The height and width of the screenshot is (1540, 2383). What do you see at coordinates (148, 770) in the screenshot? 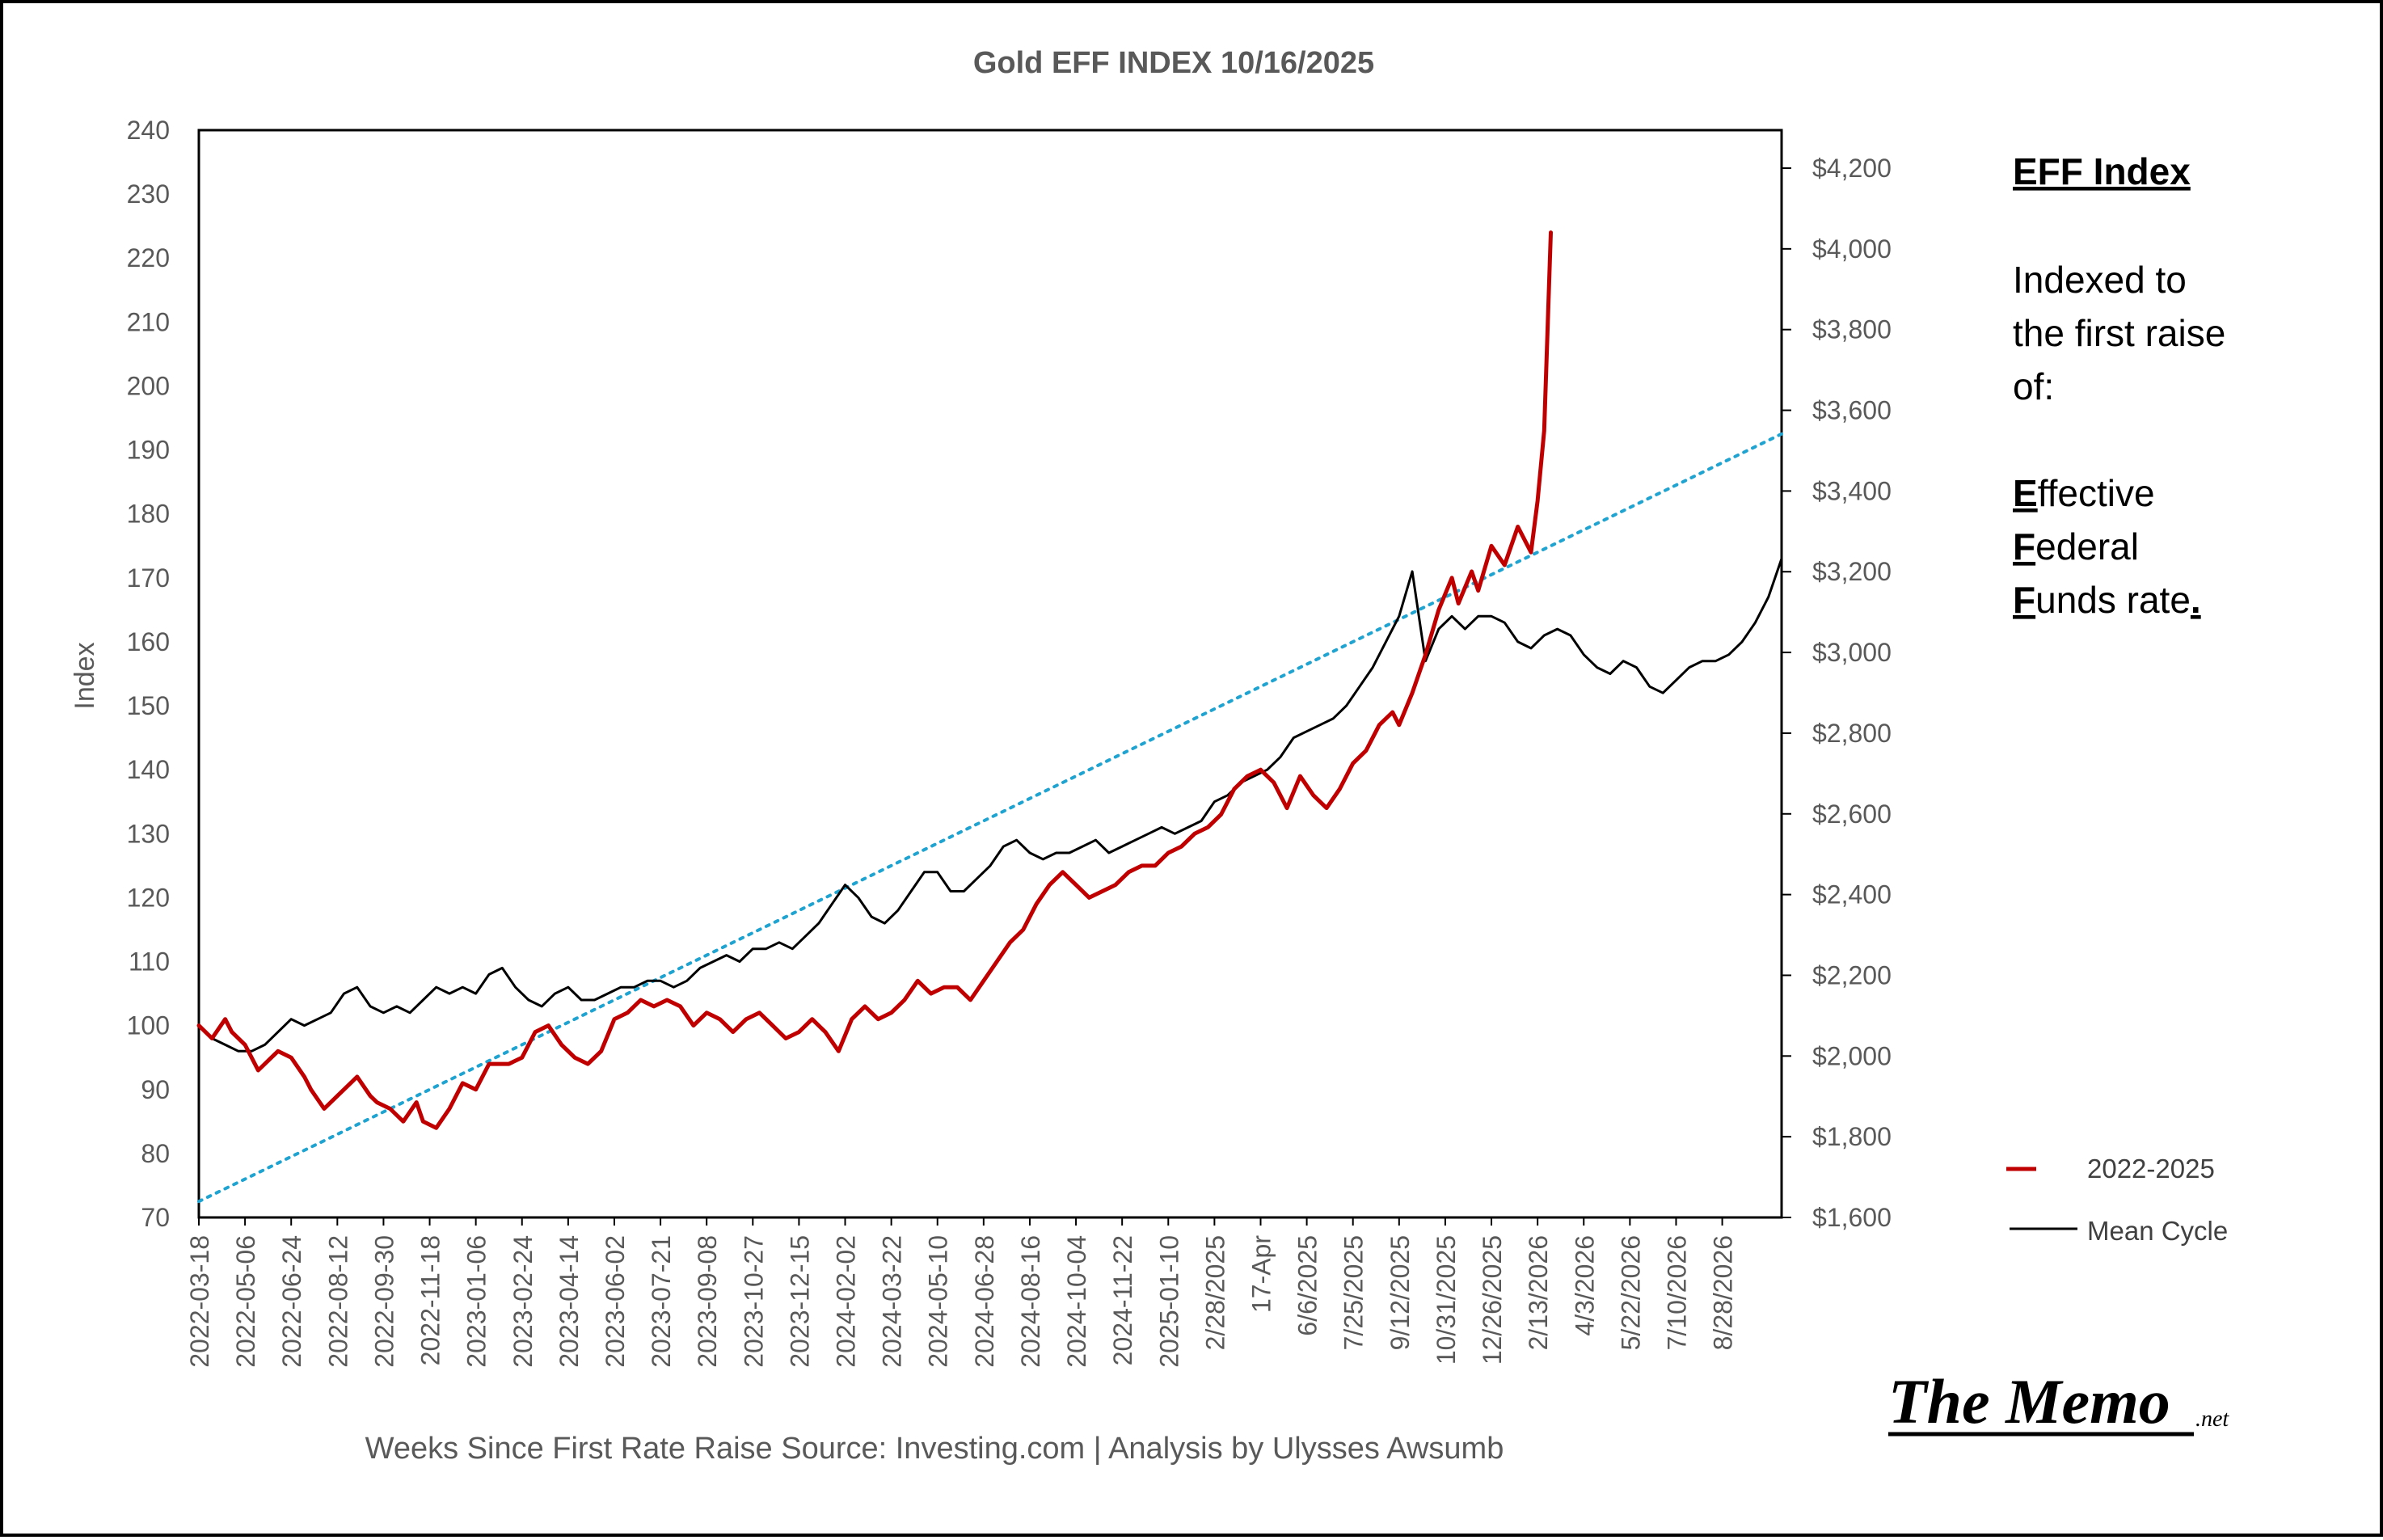
I see `y-tick-label: 140` at bounding box center [148, 770].